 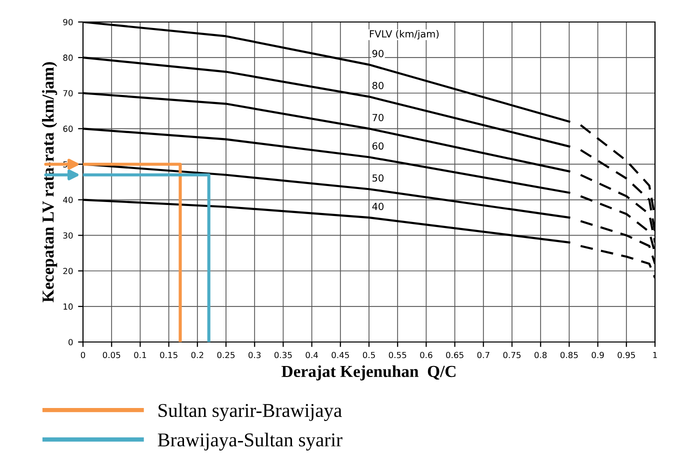 What do you see at coordinates (140, 355) in the screenshot?
I see `x-tick-label: 0.1` at bounding box center [140, 355].